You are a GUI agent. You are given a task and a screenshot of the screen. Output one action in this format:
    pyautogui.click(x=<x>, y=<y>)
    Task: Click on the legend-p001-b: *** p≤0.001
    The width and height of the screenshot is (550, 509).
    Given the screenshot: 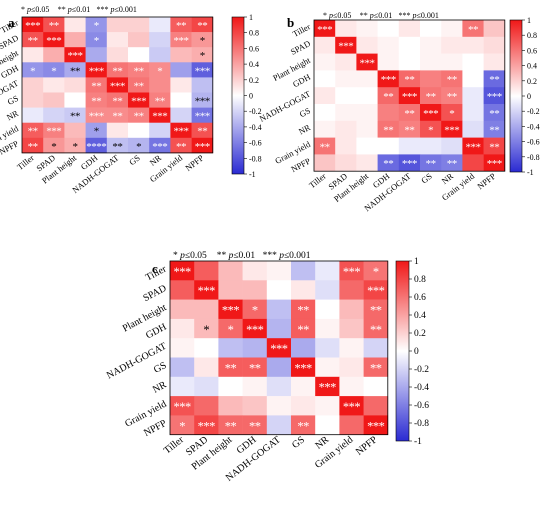 What is the action you would take?
    pyautogui.click(x=418, y=15)
    